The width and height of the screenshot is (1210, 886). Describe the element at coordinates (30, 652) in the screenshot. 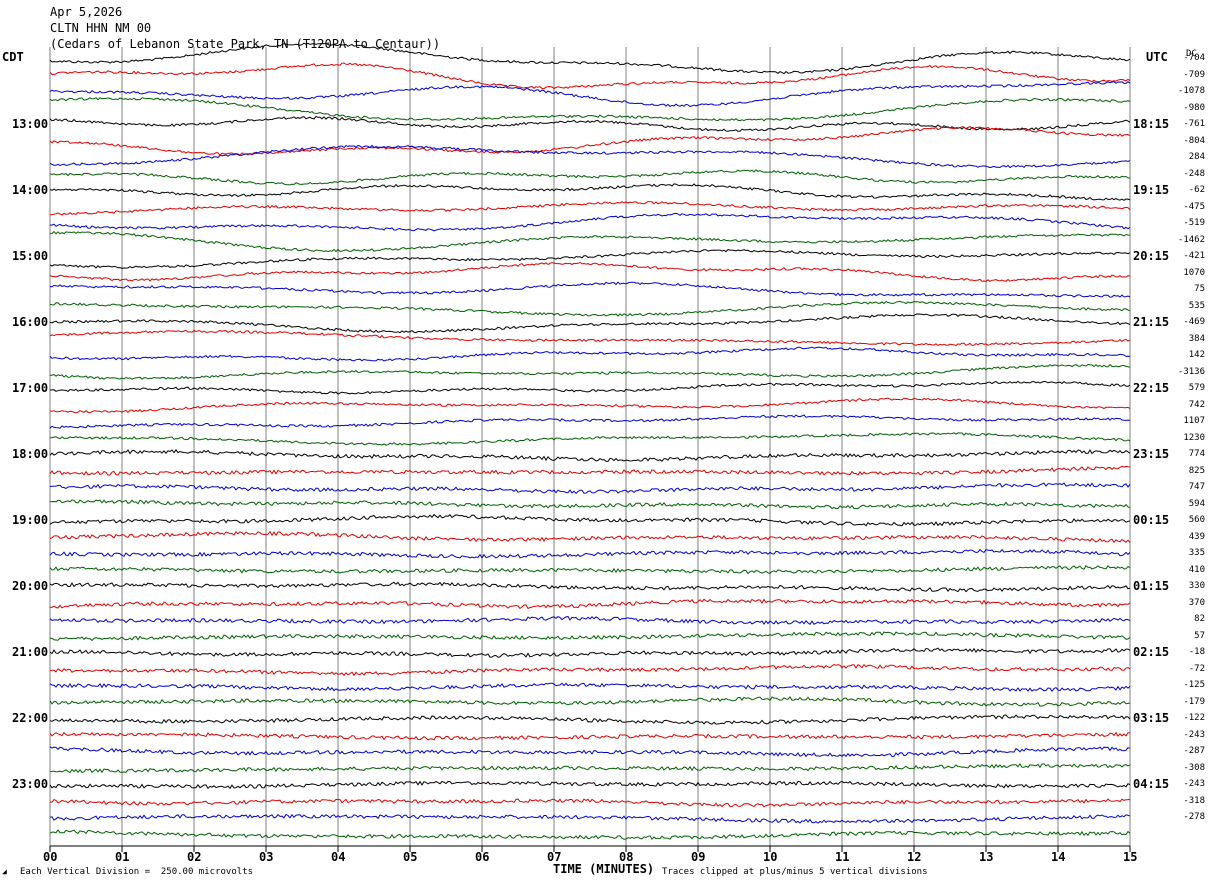

I see `left-time-label: 21:00` at that location.